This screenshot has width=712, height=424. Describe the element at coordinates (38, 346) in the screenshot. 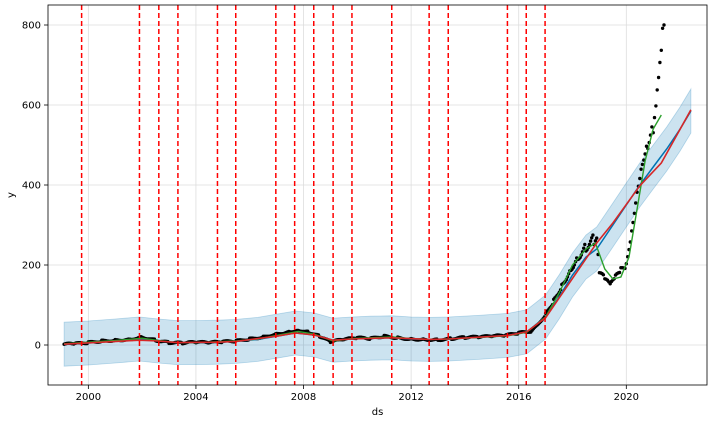

I see `y-tick-label: 0` at that location.